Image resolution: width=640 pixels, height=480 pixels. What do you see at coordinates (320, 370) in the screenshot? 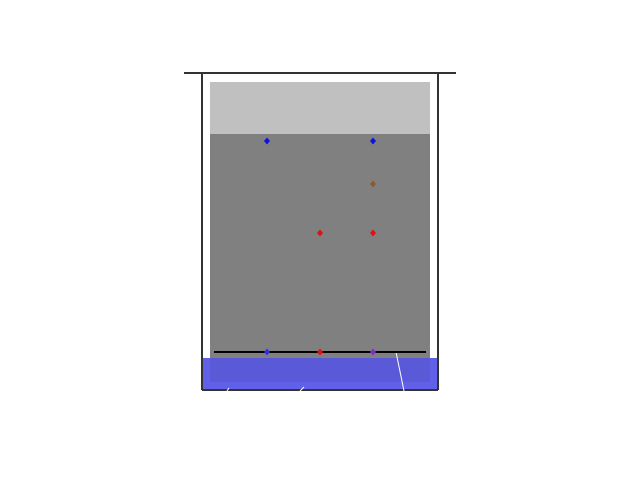
I see `water-inner` at bounding box center [320, 370].